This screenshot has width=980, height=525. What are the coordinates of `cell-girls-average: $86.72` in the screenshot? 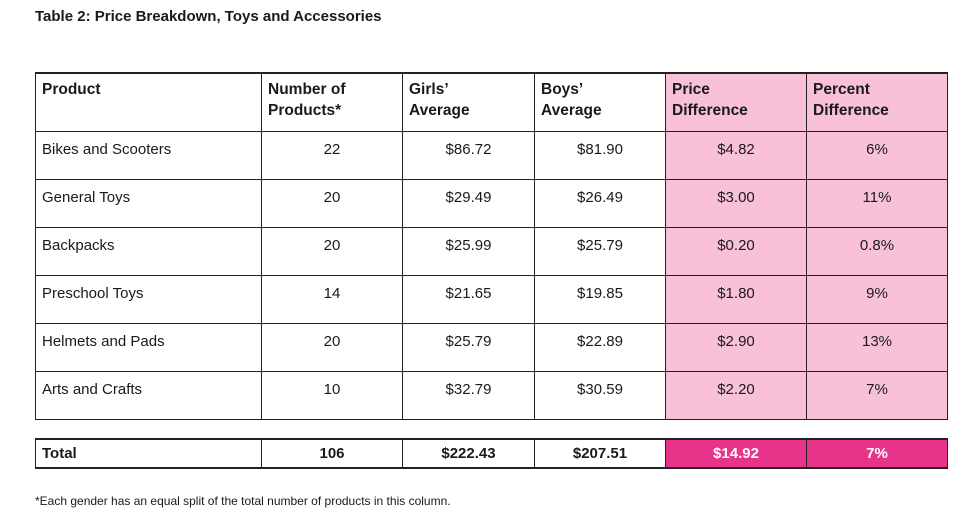 It's located at (468, 155).